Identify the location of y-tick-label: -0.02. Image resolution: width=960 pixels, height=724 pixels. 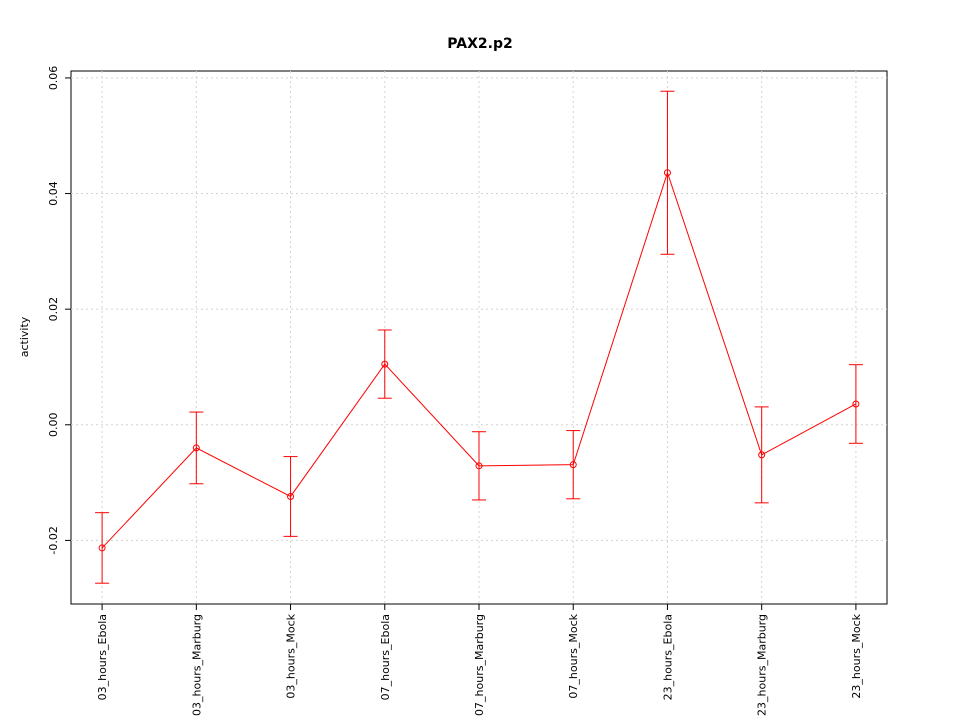
(53, 540).